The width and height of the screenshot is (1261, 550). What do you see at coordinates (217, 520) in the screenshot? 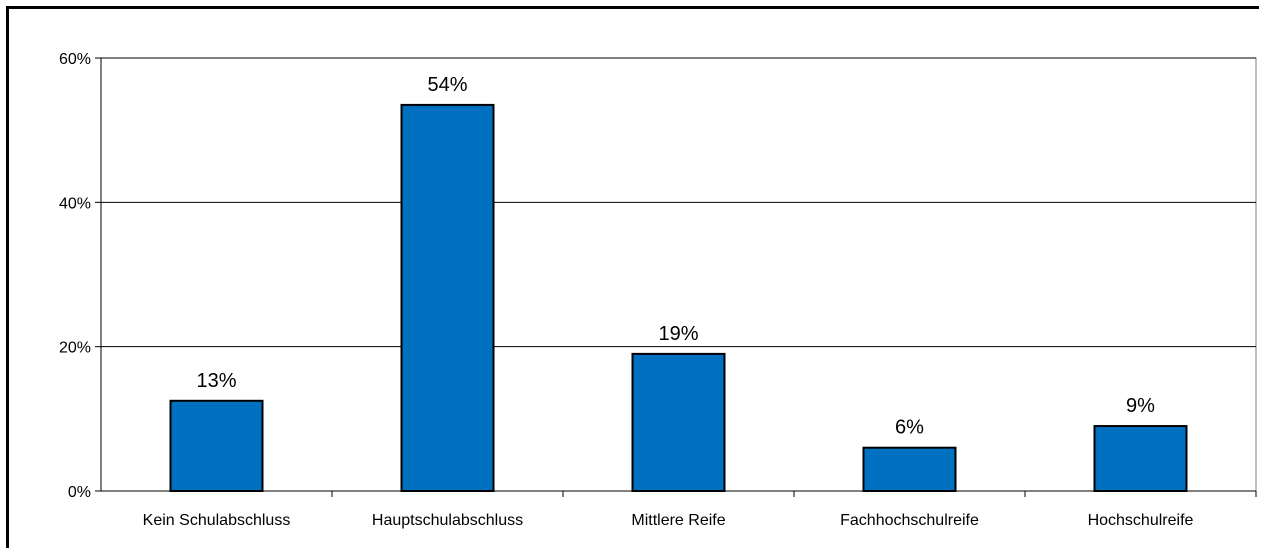
I see `category-label: Kein Schulabschluss` at bounding box center [217, 520].